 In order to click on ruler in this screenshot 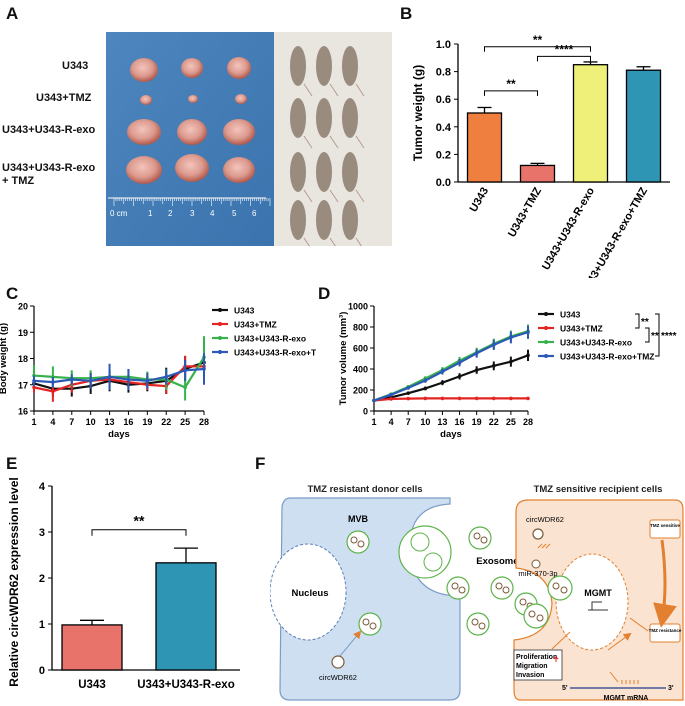, I will do `click(189, 201)`.